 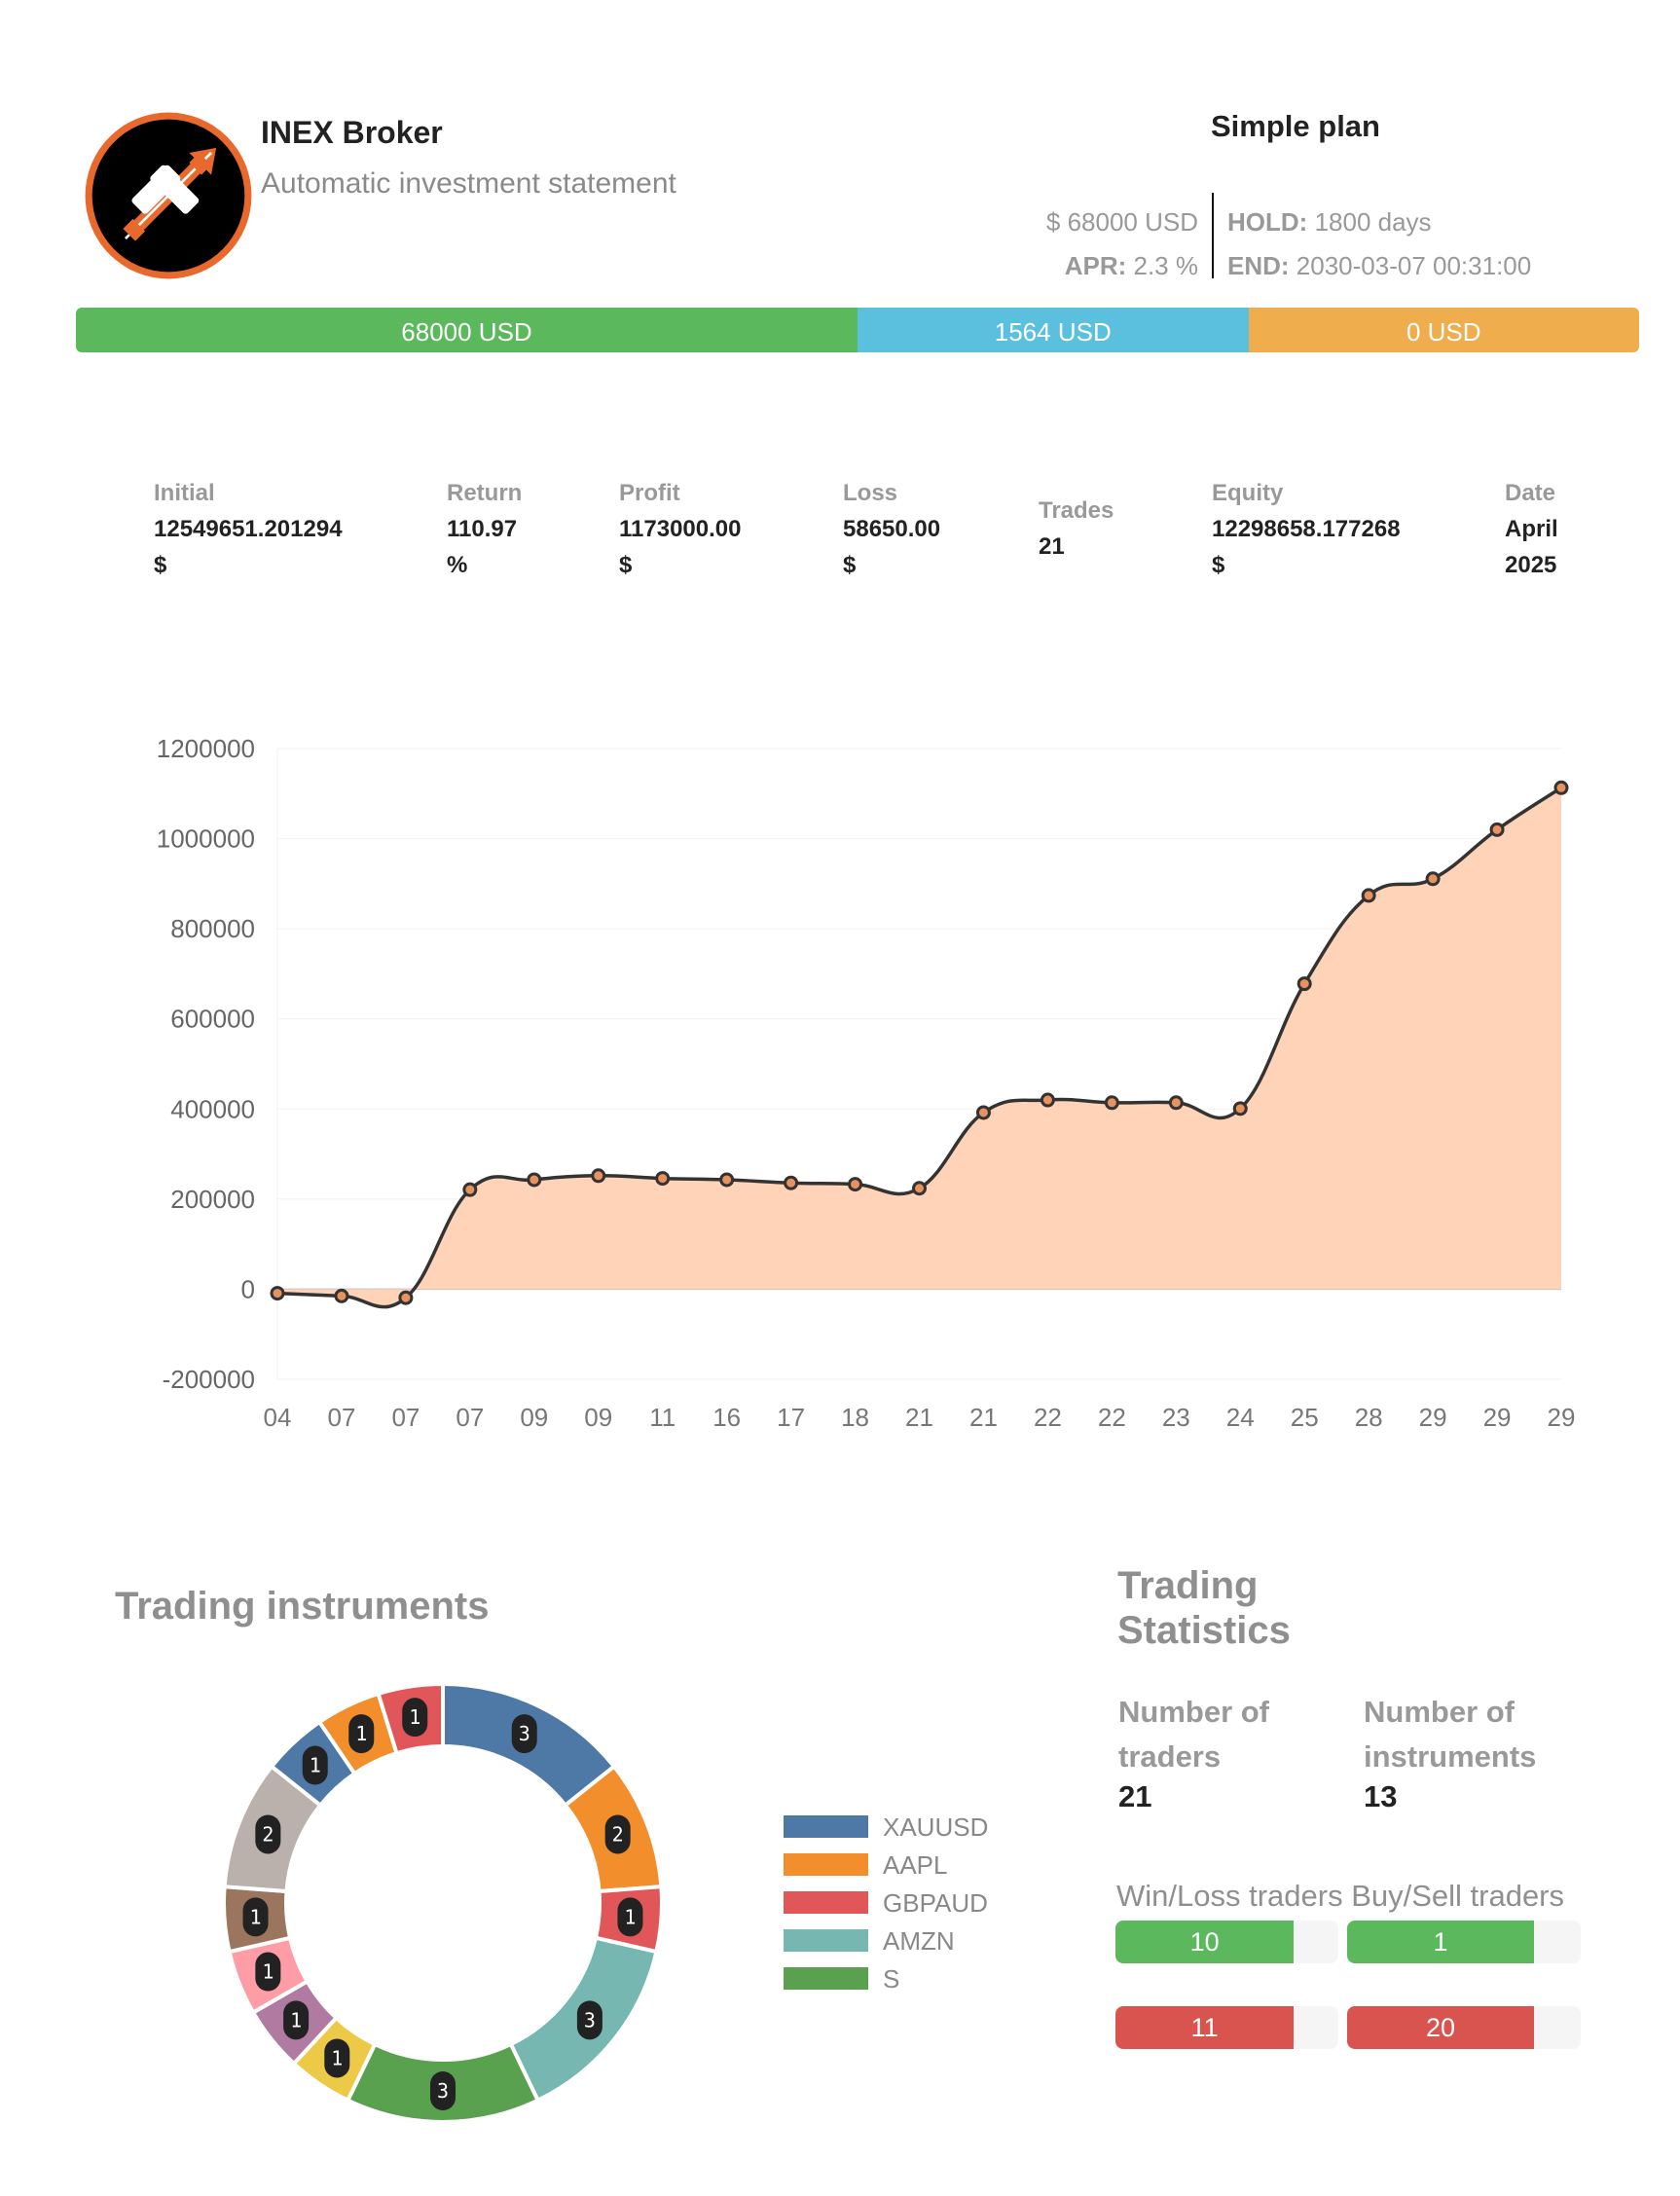 I want to click on instruments-donut-chart: 3 2 1 3 3 1 1 1 1 2 1 1 1, so click(x=443, y=1902).